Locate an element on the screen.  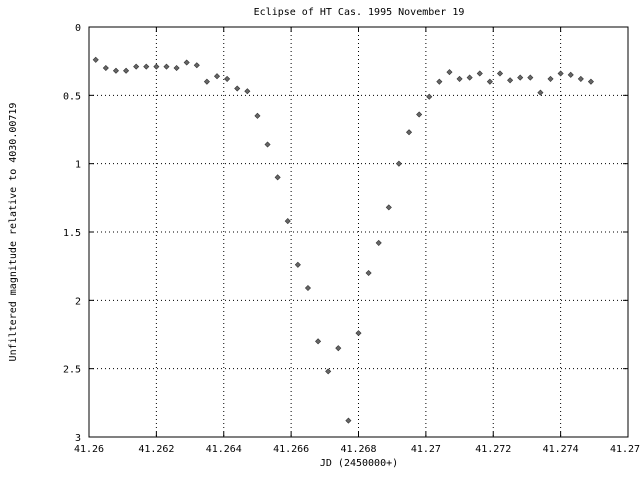
x-tick-label: 41.268 is located at coordinates (358, 449).